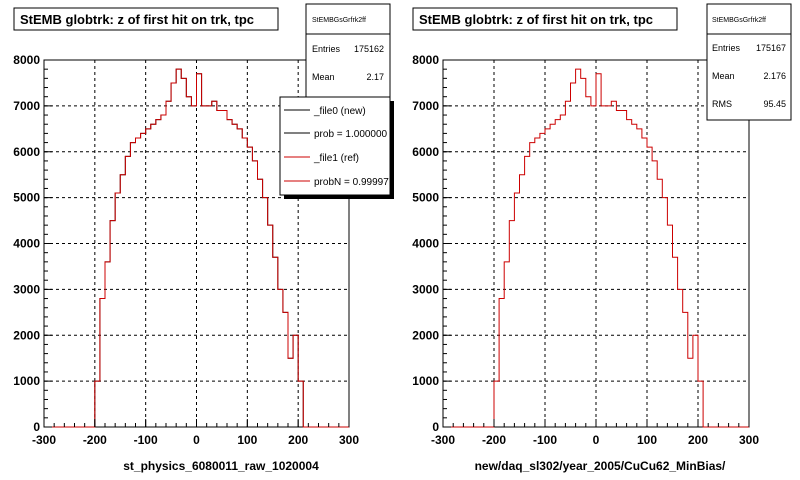  What do you see at coordinates (351, 134) in the screenshot?
I see `legend-label-prob: prob = 1.000000` at bounding box center [351, 134].